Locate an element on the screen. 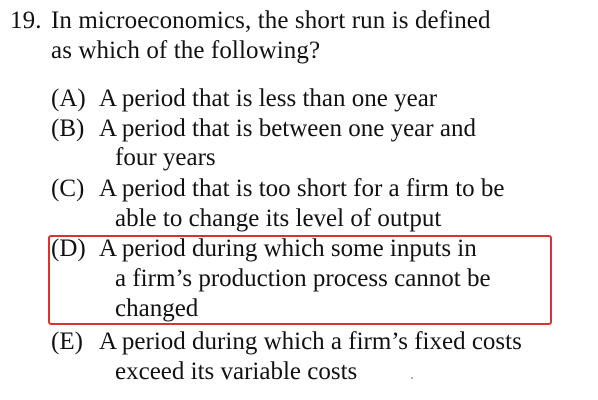 This screenshot has width=598, height=400. question-text-line-2: as which of the following? is located at coordinates (186, 50).